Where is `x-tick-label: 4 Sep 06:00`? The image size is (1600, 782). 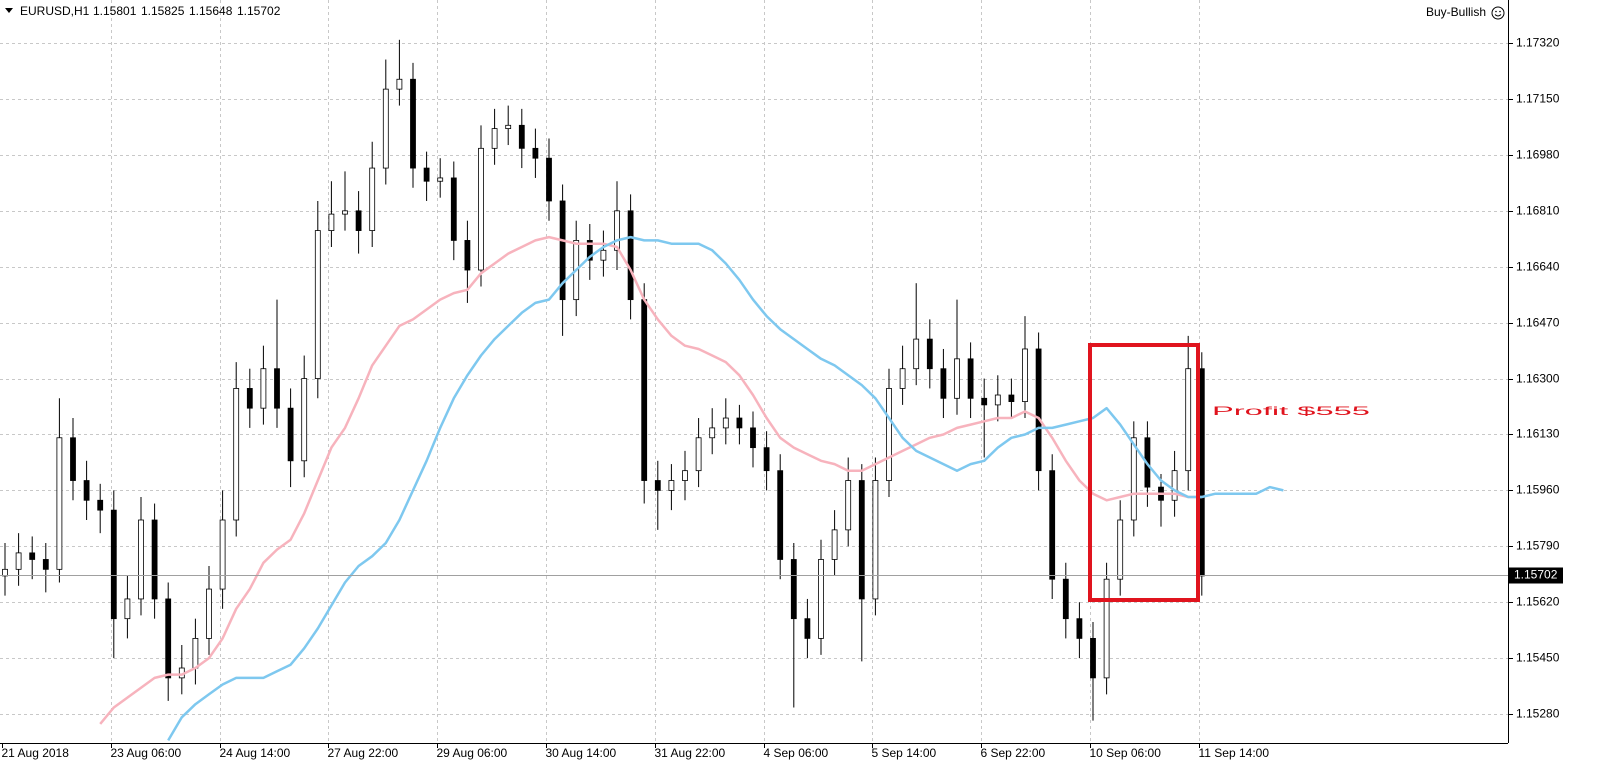
x-tick-label: 4 Sep 06:00 is located at coordinates (796, 753).